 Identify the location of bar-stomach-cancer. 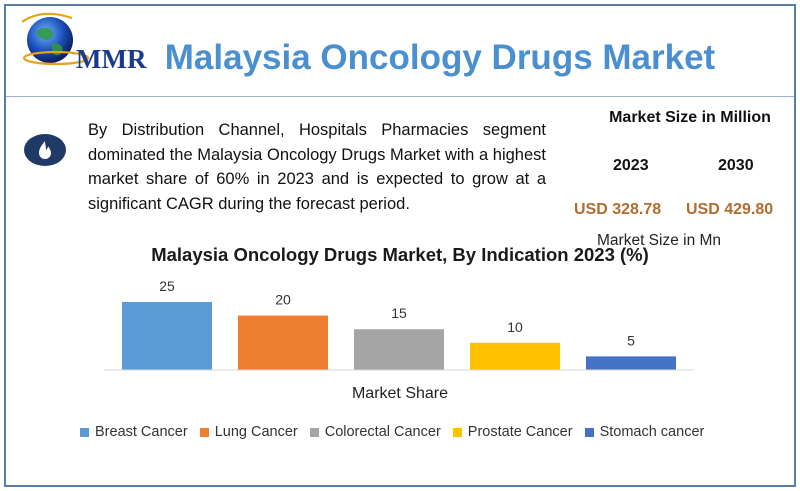
(631, 363).